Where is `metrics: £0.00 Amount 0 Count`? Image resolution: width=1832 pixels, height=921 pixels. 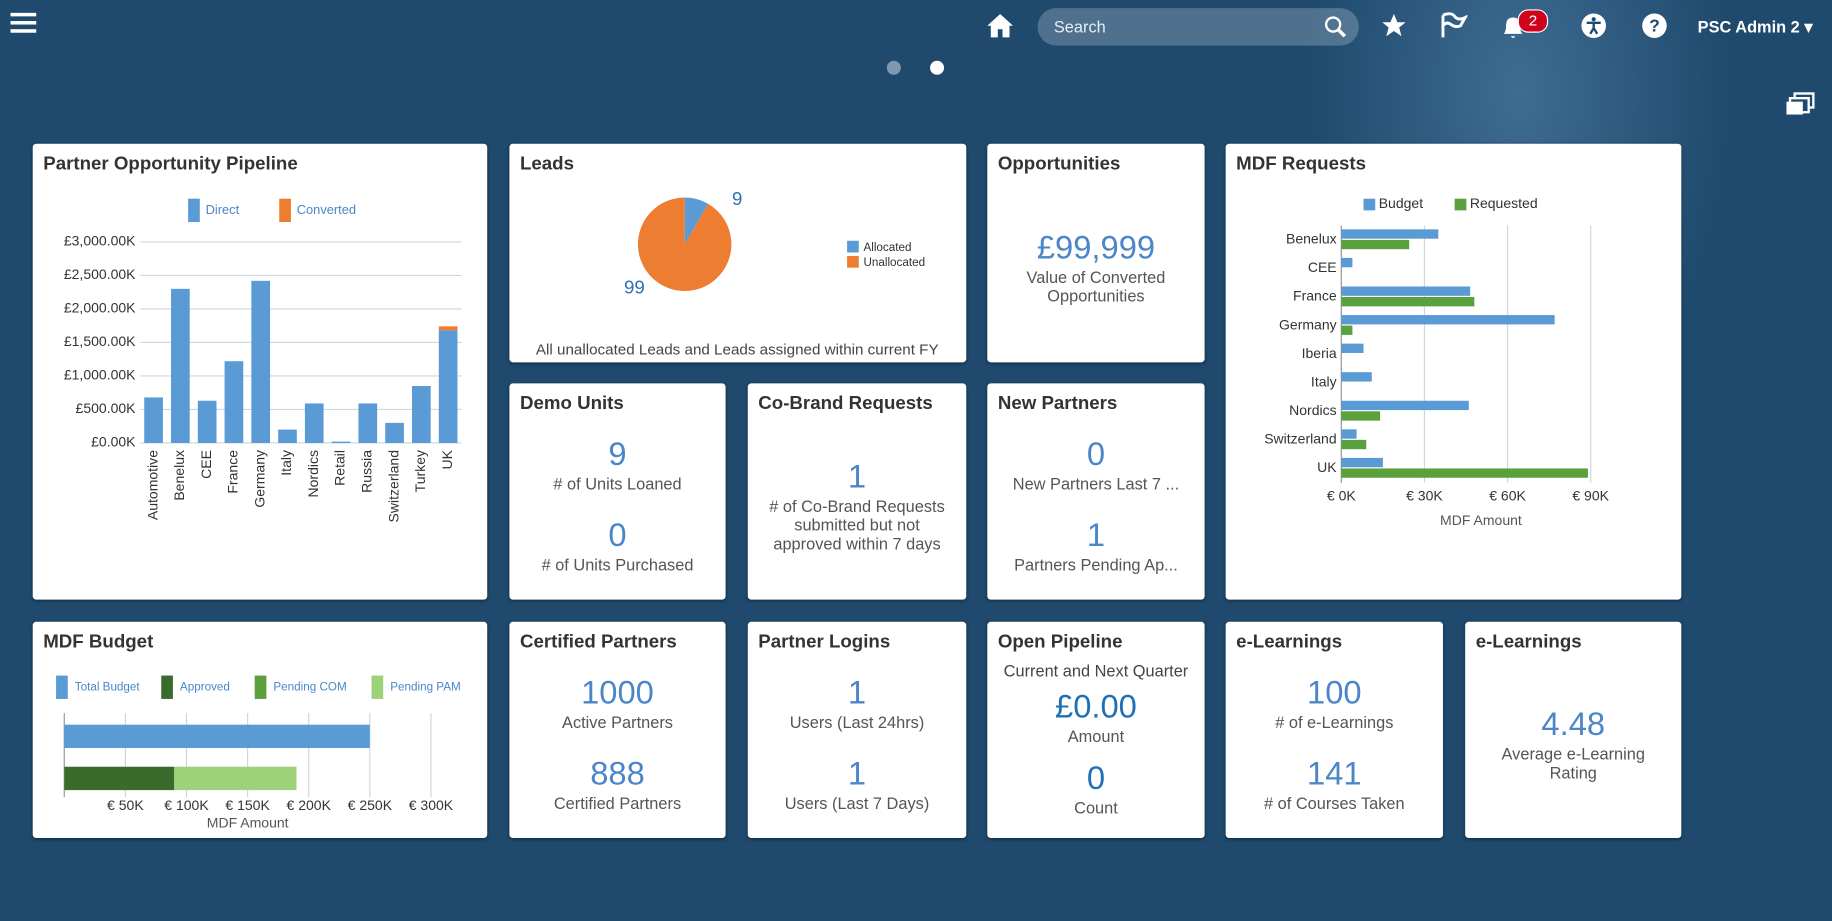
metrics: £0.00 Amount 0 Count is located at coordinates (1095, 752).